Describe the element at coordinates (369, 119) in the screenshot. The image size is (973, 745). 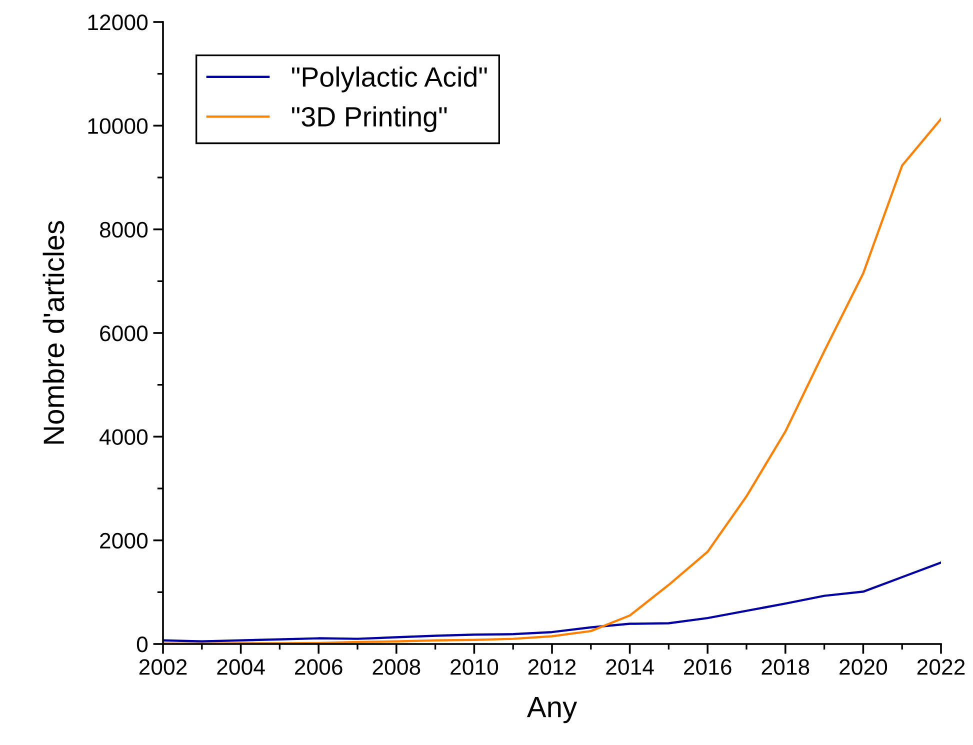
I see `legend-label: "3D Printing"` at that location.